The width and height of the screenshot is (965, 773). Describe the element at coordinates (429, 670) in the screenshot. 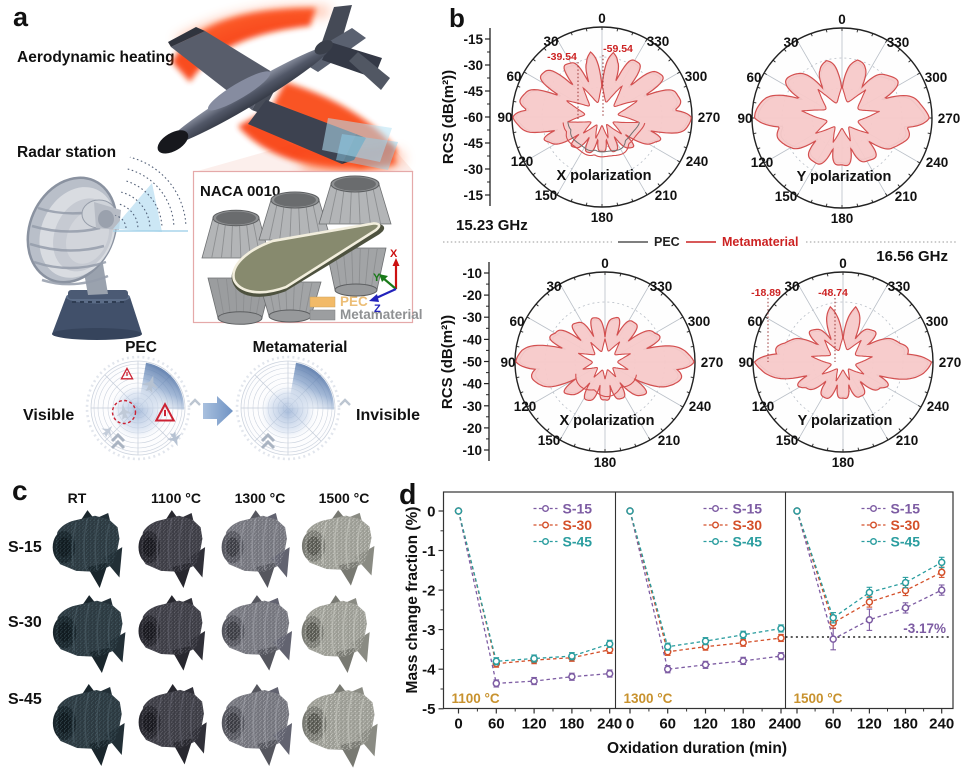

I see `svg-text: -4` at that location.